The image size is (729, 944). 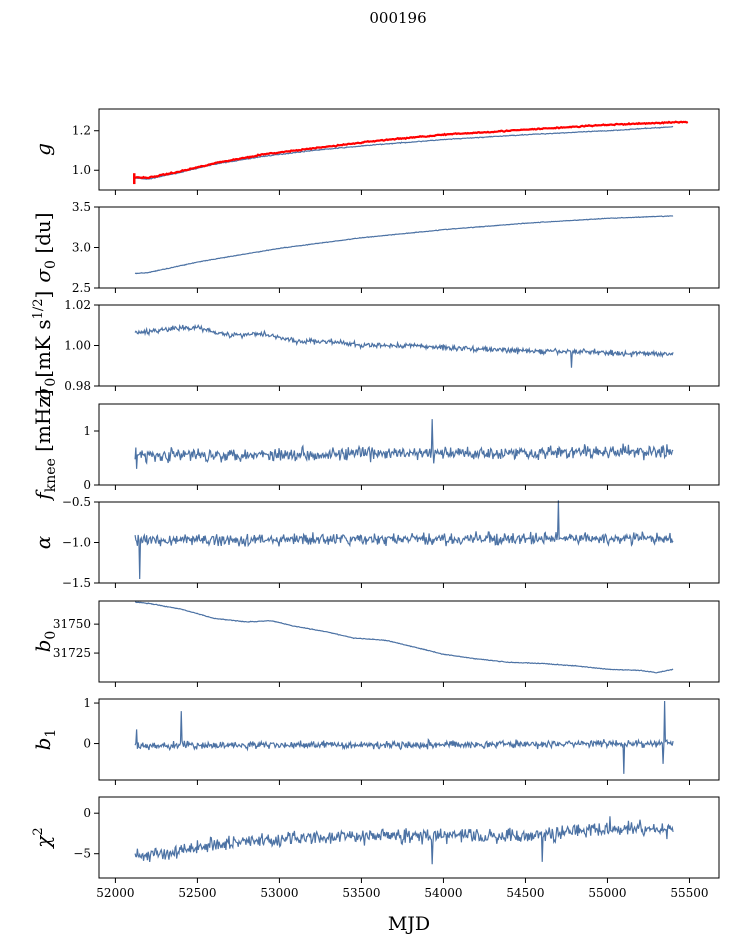 I want to click on y-tick-label: 1.0, so click(x=81, y=170).